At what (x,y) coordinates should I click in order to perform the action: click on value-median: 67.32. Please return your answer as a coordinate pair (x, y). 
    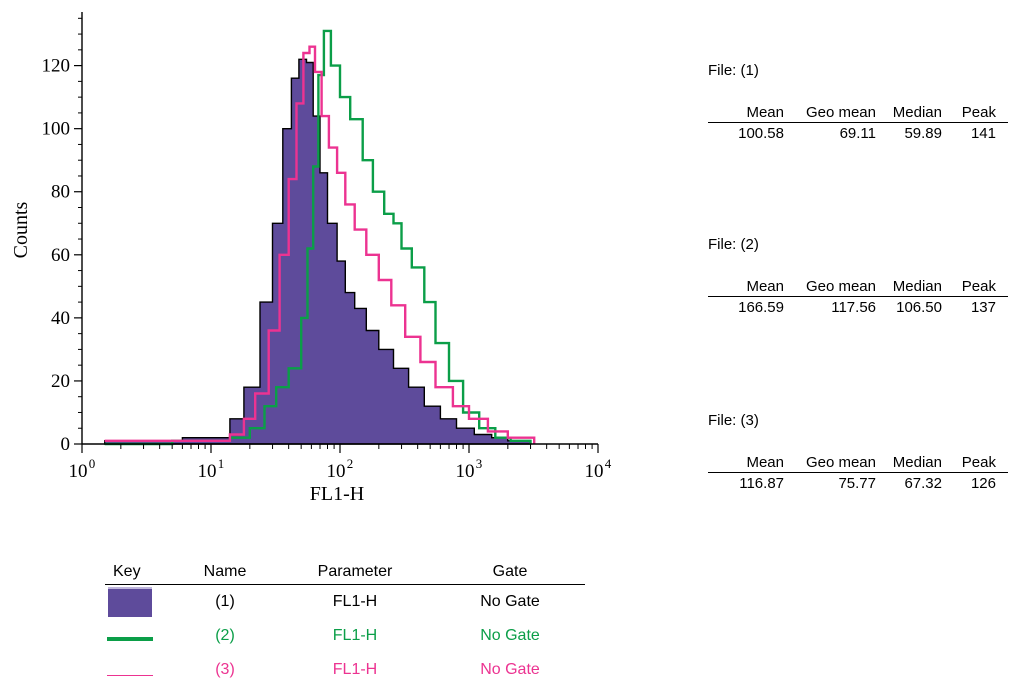
    Looking at the image, I should click on (923, 483).